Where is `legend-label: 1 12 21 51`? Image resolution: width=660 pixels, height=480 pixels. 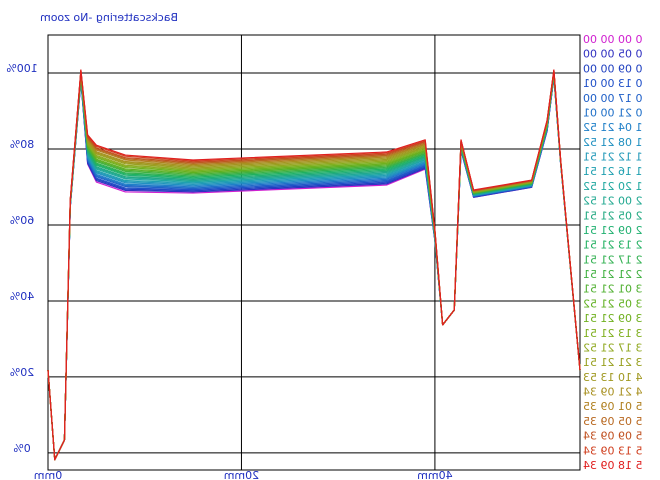
legend-label: 1 12 21 51 is located at coordinates (612, 157).